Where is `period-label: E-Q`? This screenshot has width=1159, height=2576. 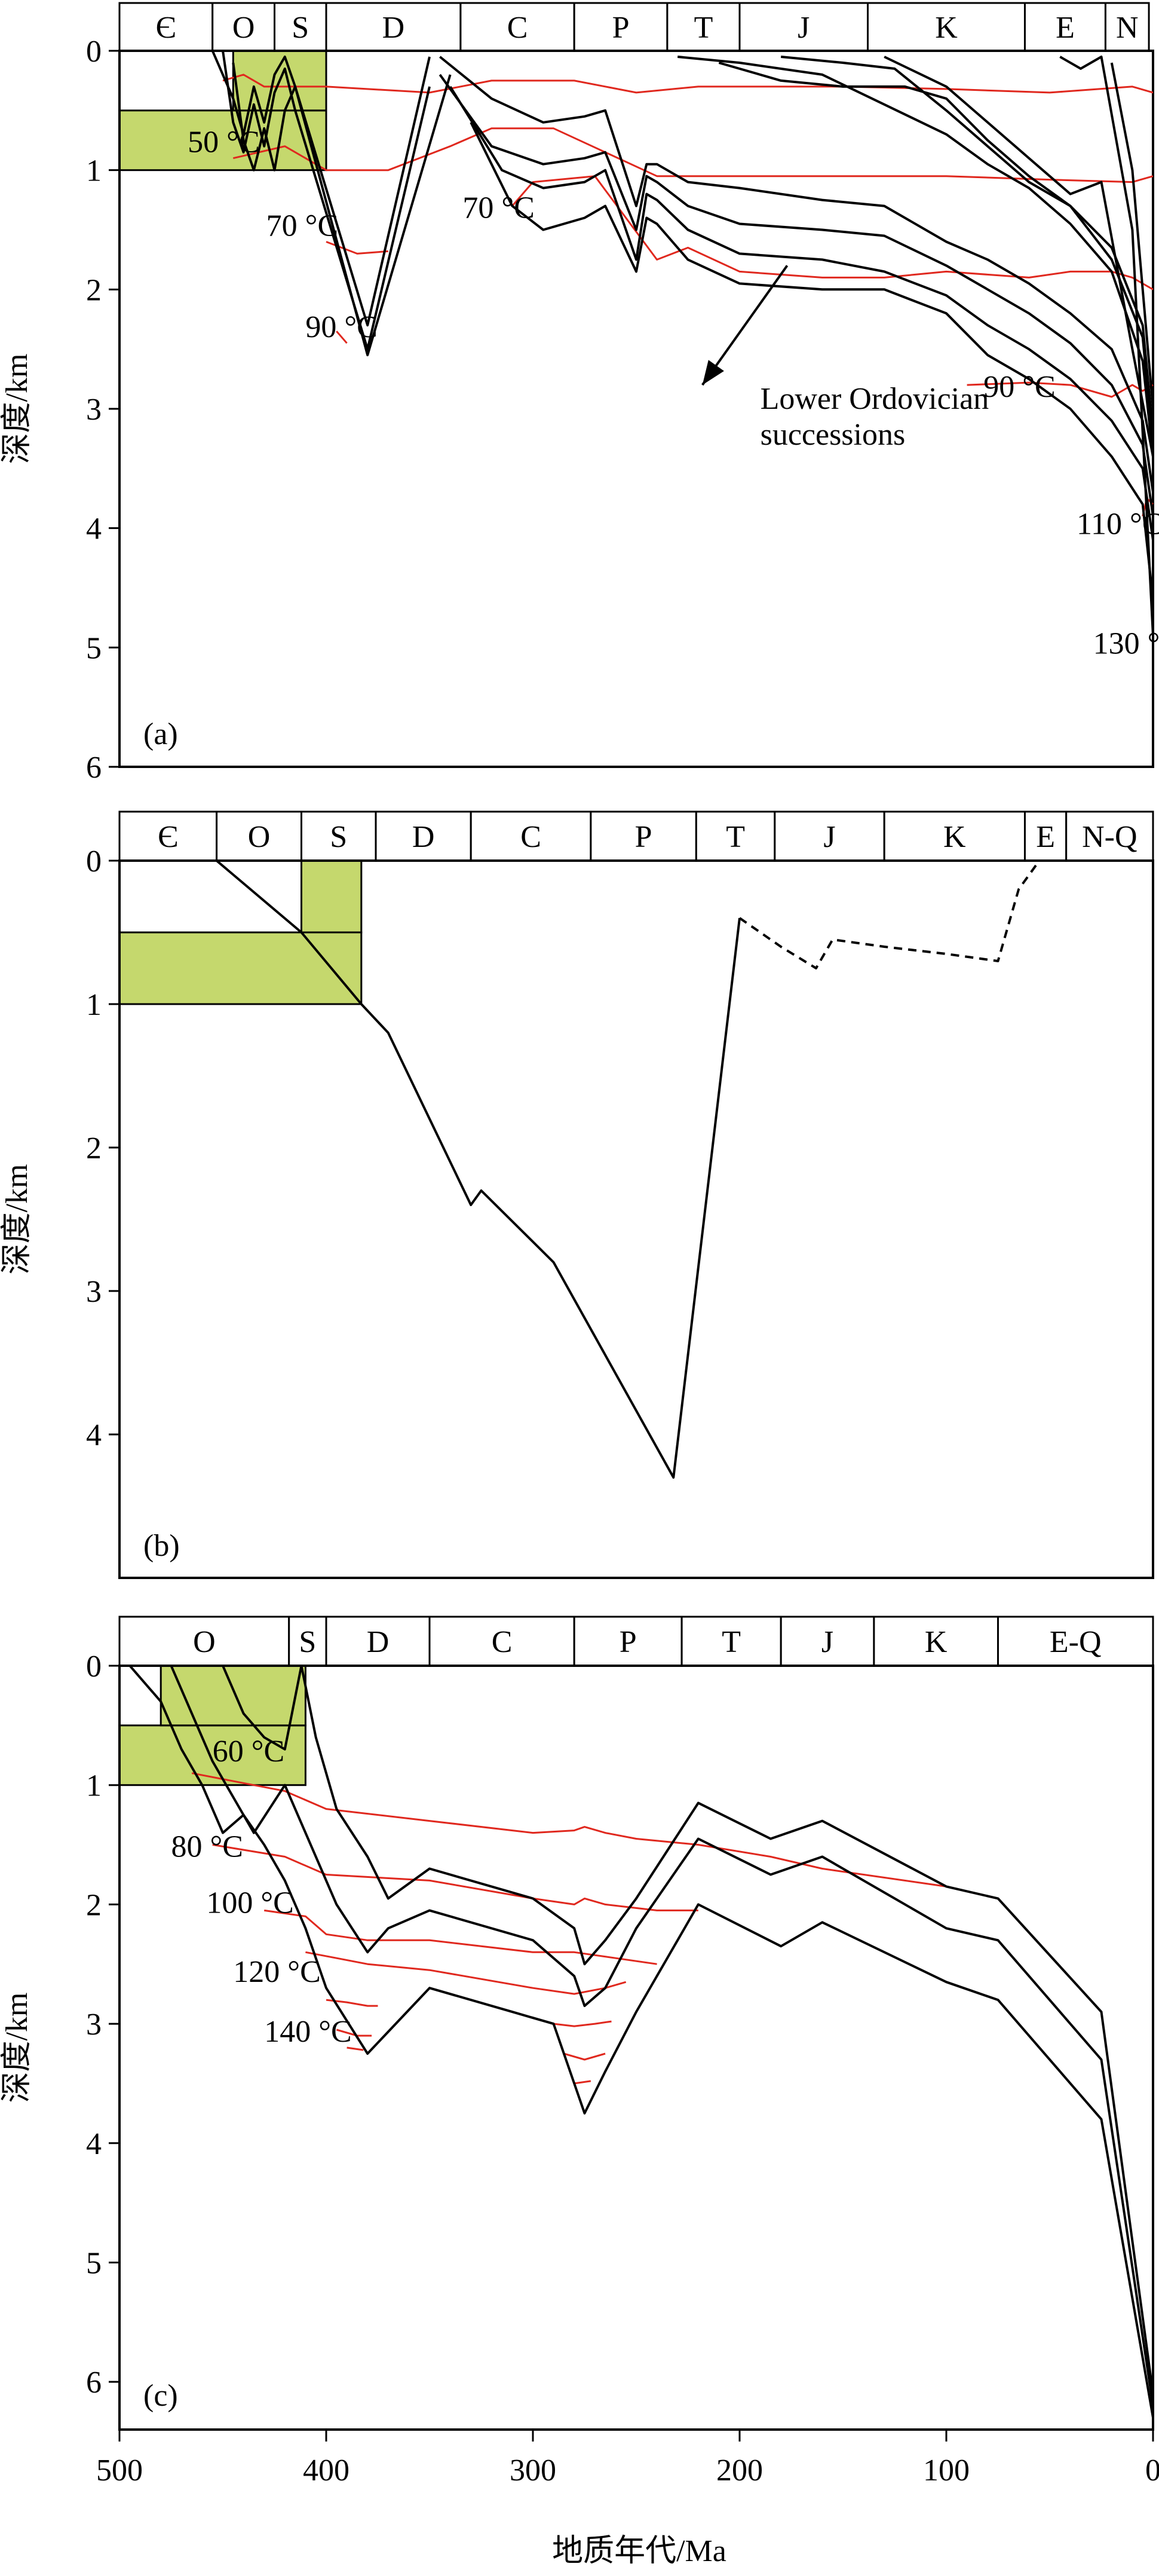 period-label: E-Q is located at coordinates (1076, 1642).